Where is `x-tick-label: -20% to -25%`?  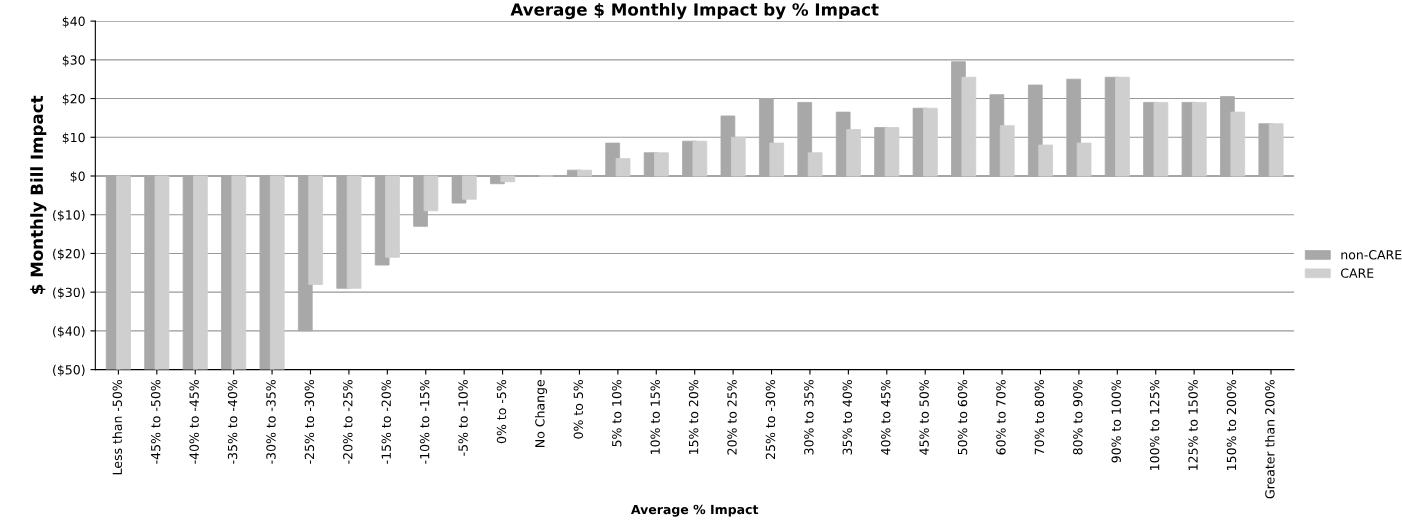 x-tick-label: -20% to -25% is located at coordinates (348, 422).